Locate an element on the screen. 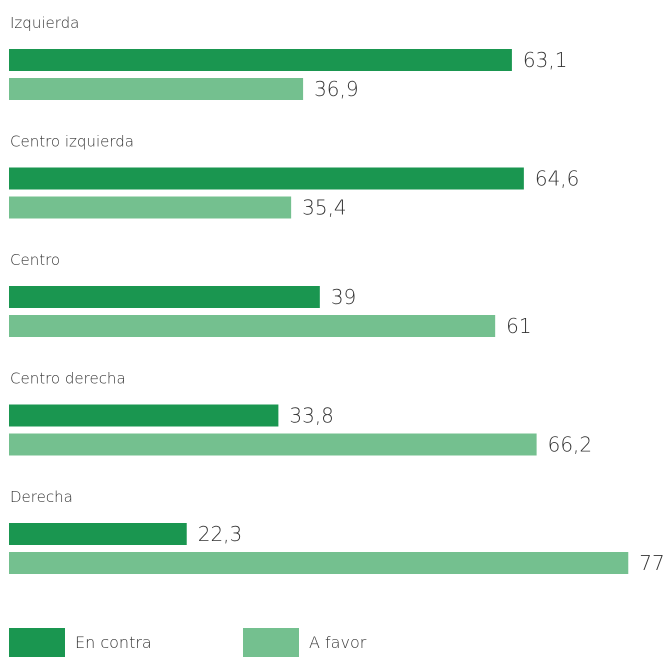 The image size is (667, 657). data-label: 33,8 is located at coordinates (311, 416).